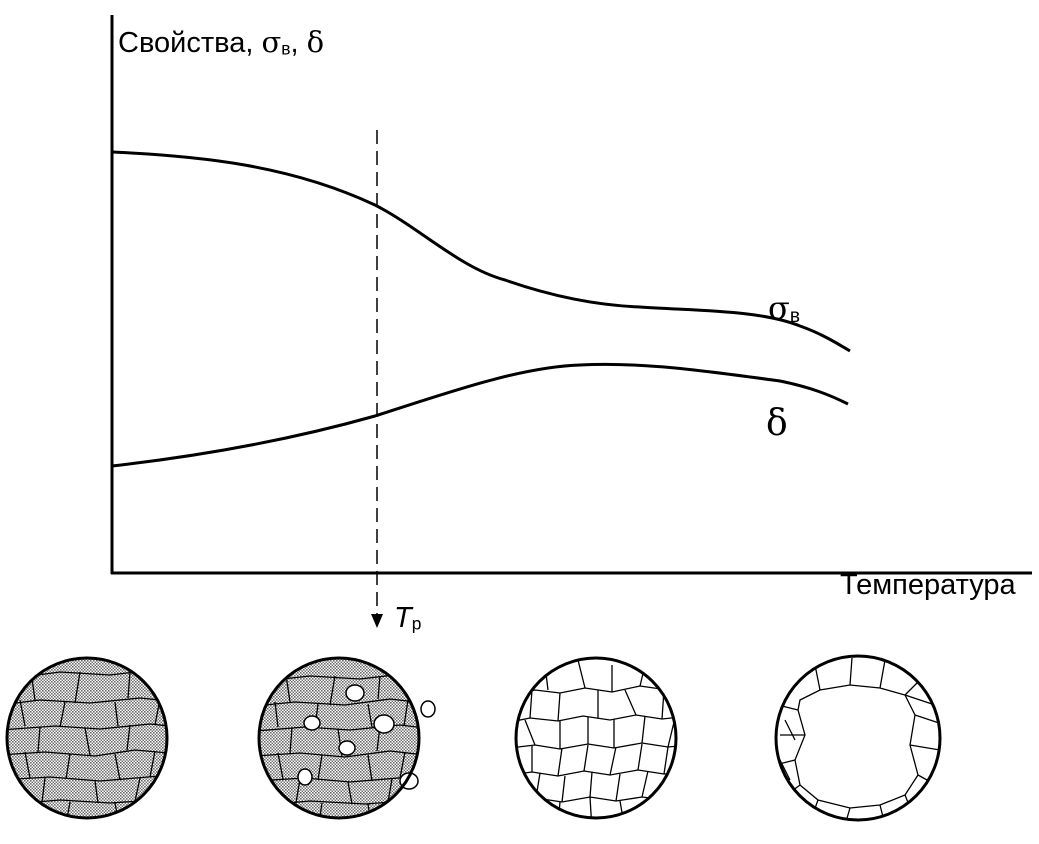 This screenshot has width=1039, height=844. What do you see at coordinates (596, 738) in the screenshot?
I see `microstructure-recrystallized` at bounding box center [596, 738].